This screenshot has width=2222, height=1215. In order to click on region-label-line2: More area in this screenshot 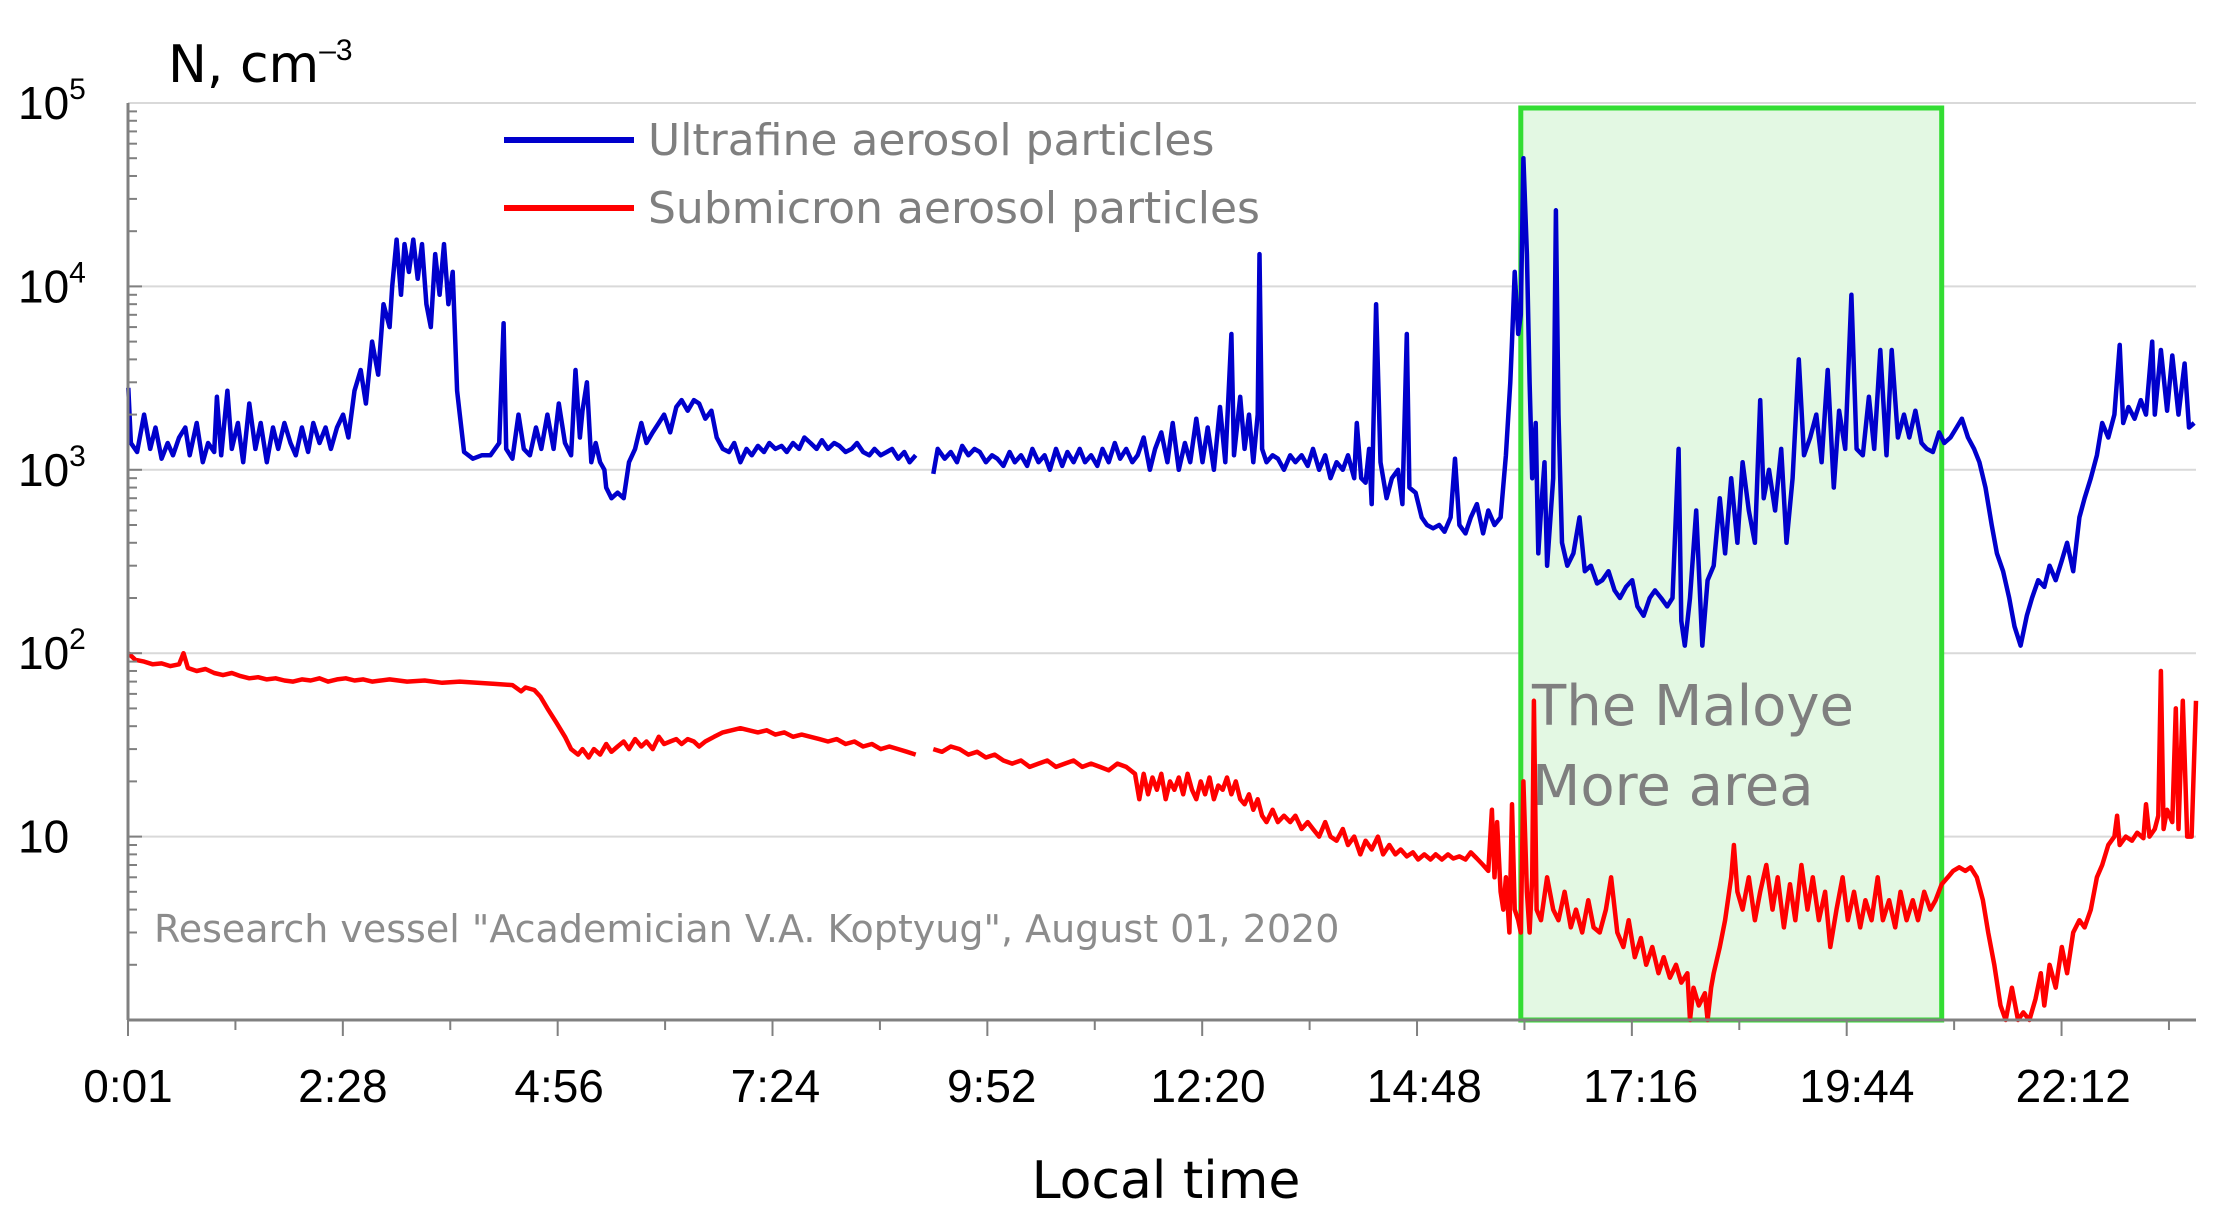, I will do `click(1673, 786)`.